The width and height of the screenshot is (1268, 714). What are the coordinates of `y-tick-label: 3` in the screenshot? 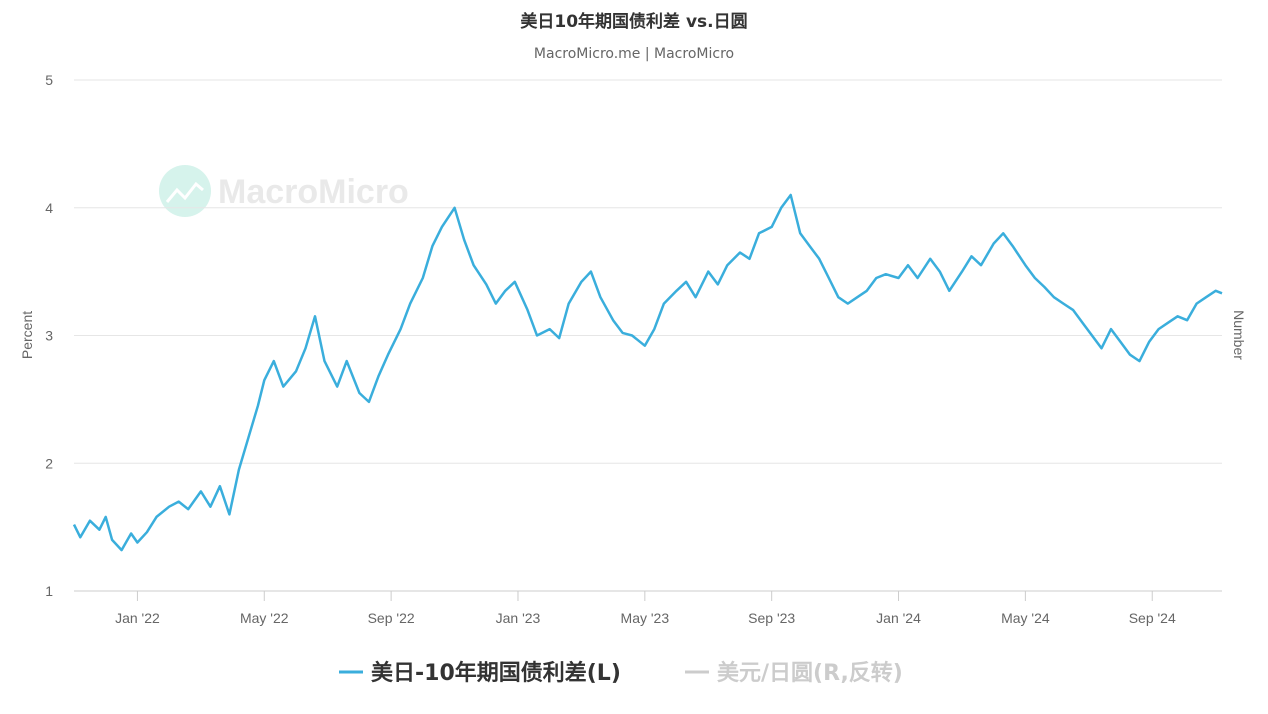 It's located at (49, 336).